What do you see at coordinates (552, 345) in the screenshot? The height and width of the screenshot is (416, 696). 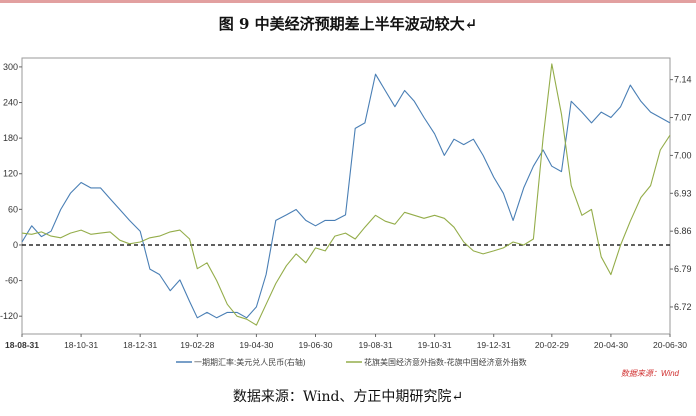 I see `x-tick-label: 20-02-29` at bounding box center [552, 345].